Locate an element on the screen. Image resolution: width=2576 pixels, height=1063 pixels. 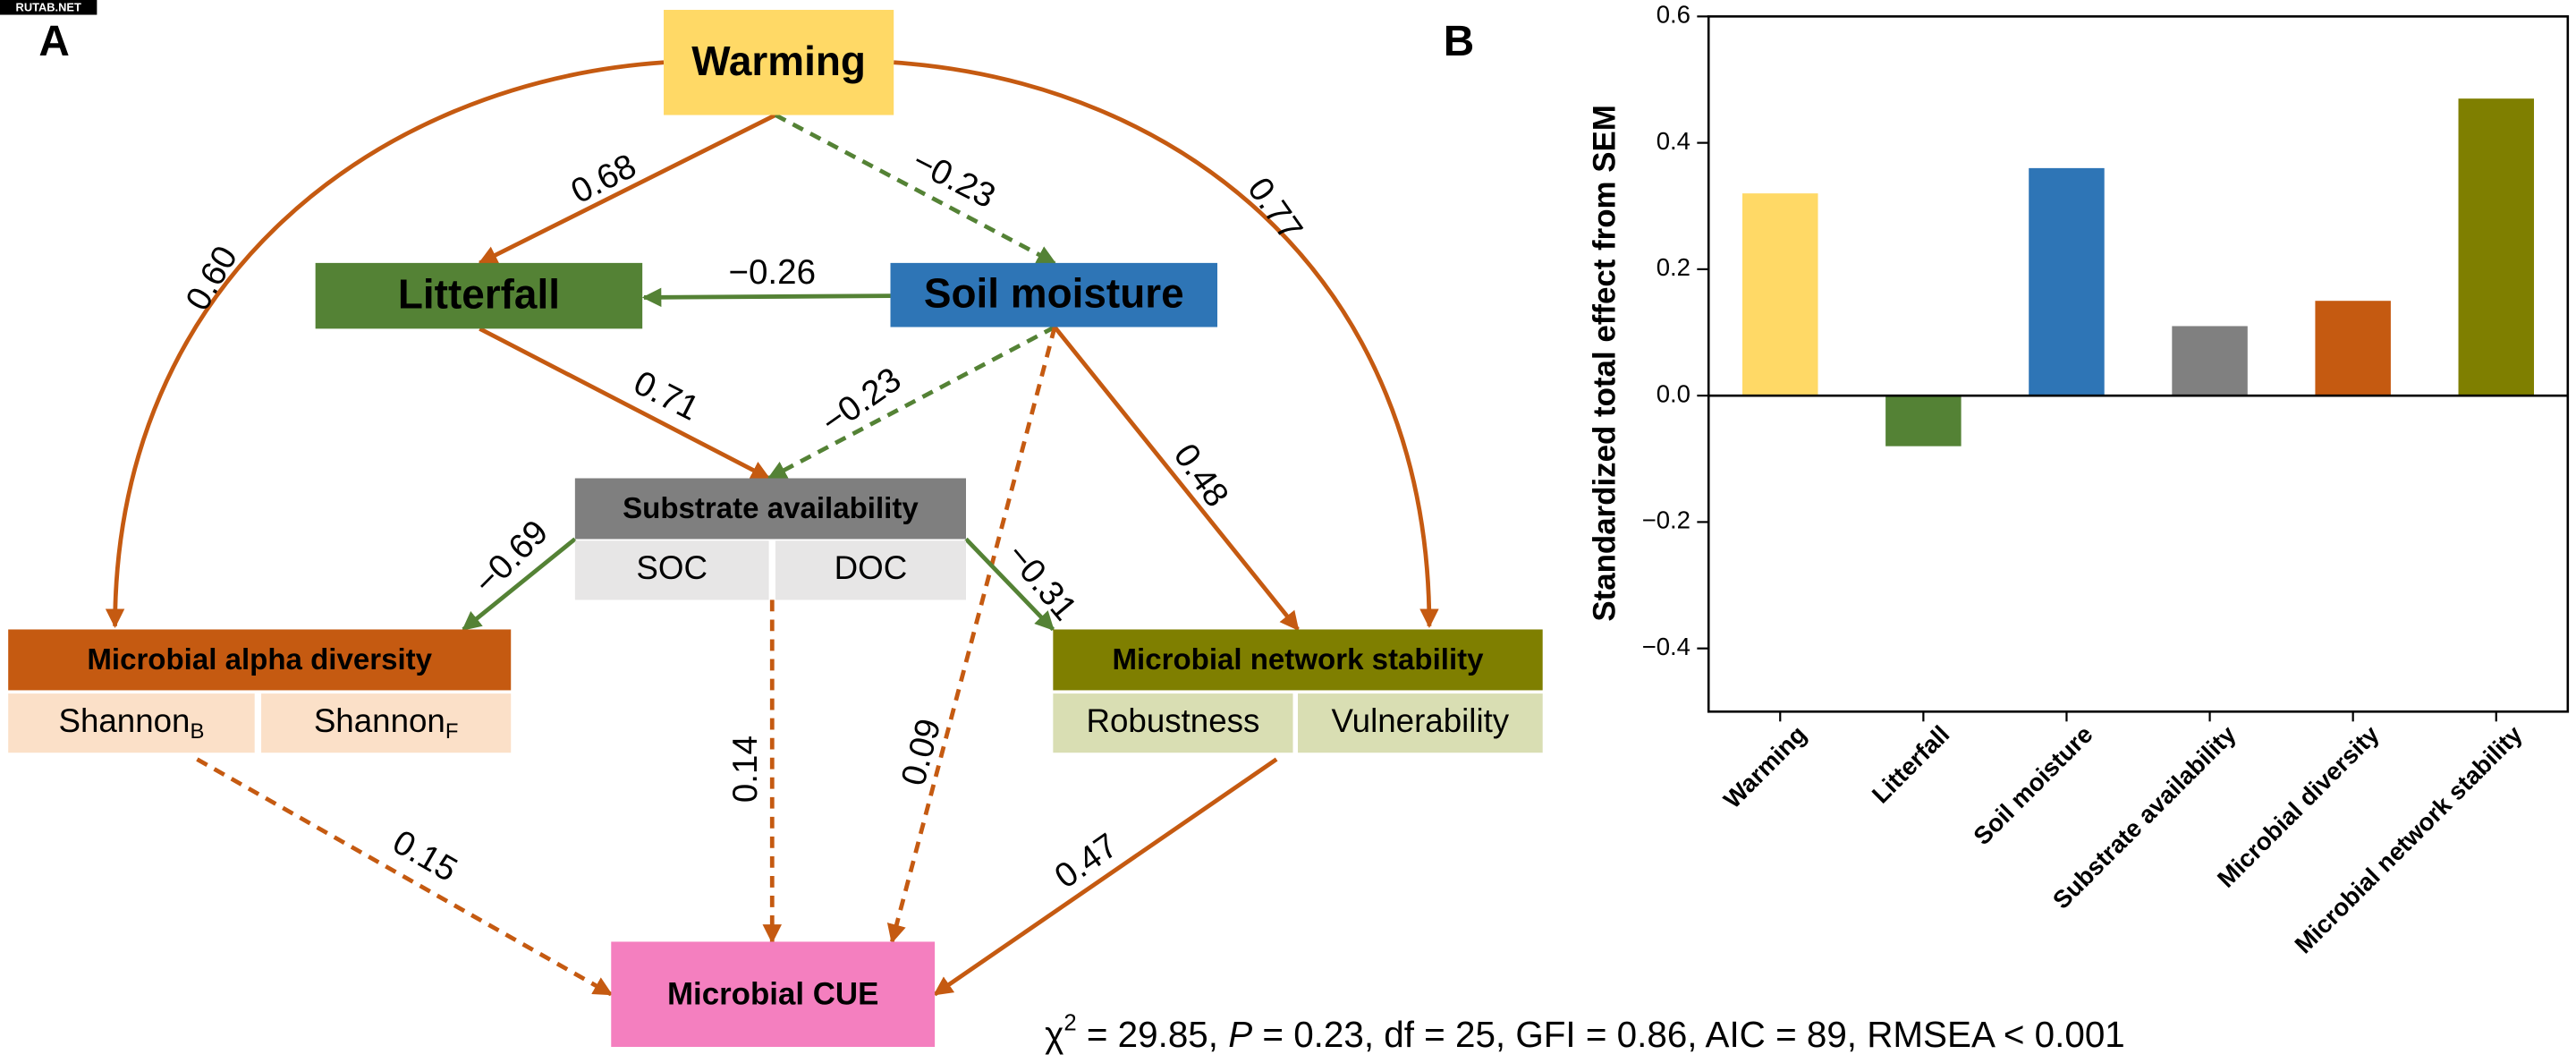
node-label: Soil moisture is located at coordinates (1054, 293).